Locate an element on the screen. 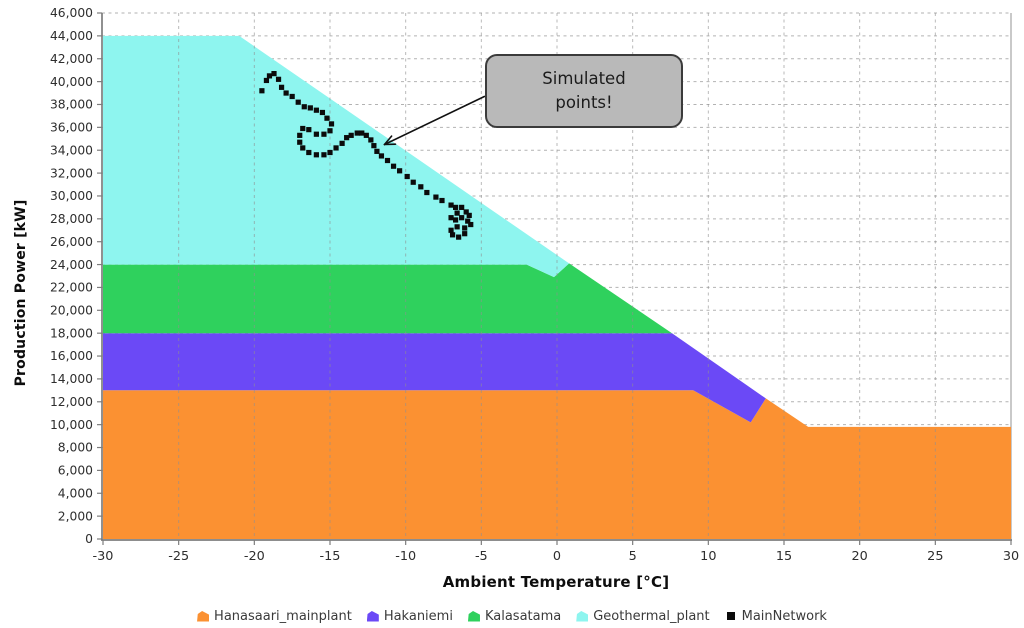 Image resolution: width=1024 pixels, height=628 pixels. y-tick-label: 46,000 is located at coordinates (71, 13).